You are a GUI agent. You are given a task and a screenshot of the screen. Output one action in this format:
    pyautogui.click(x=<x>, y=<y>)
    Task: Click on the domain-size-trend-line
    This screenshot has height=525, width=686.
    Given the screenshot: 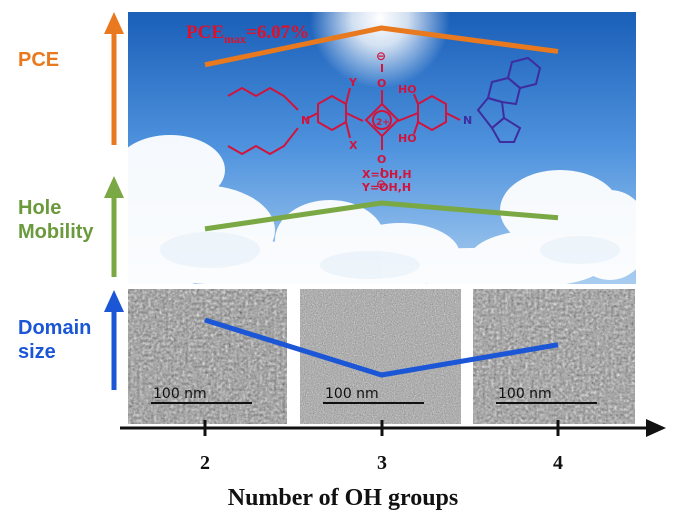 What is the action you would take?
    pyautogui.click(x=381, y=347)
    